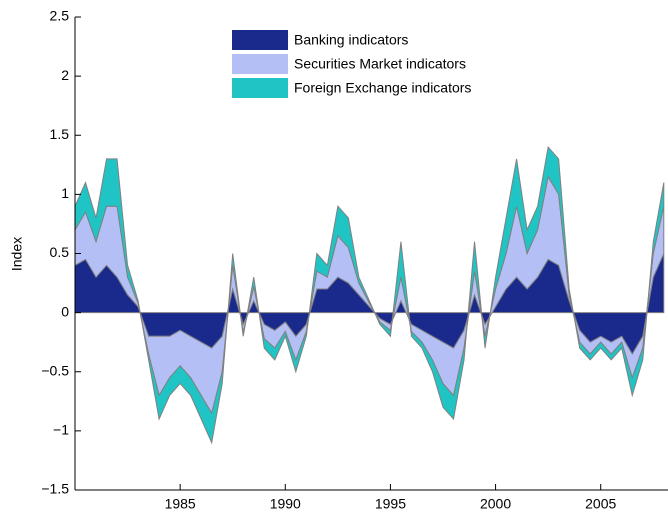 The image size is (668, 522). I want to click on legend-label: Banking indicators, so click(351, 40).